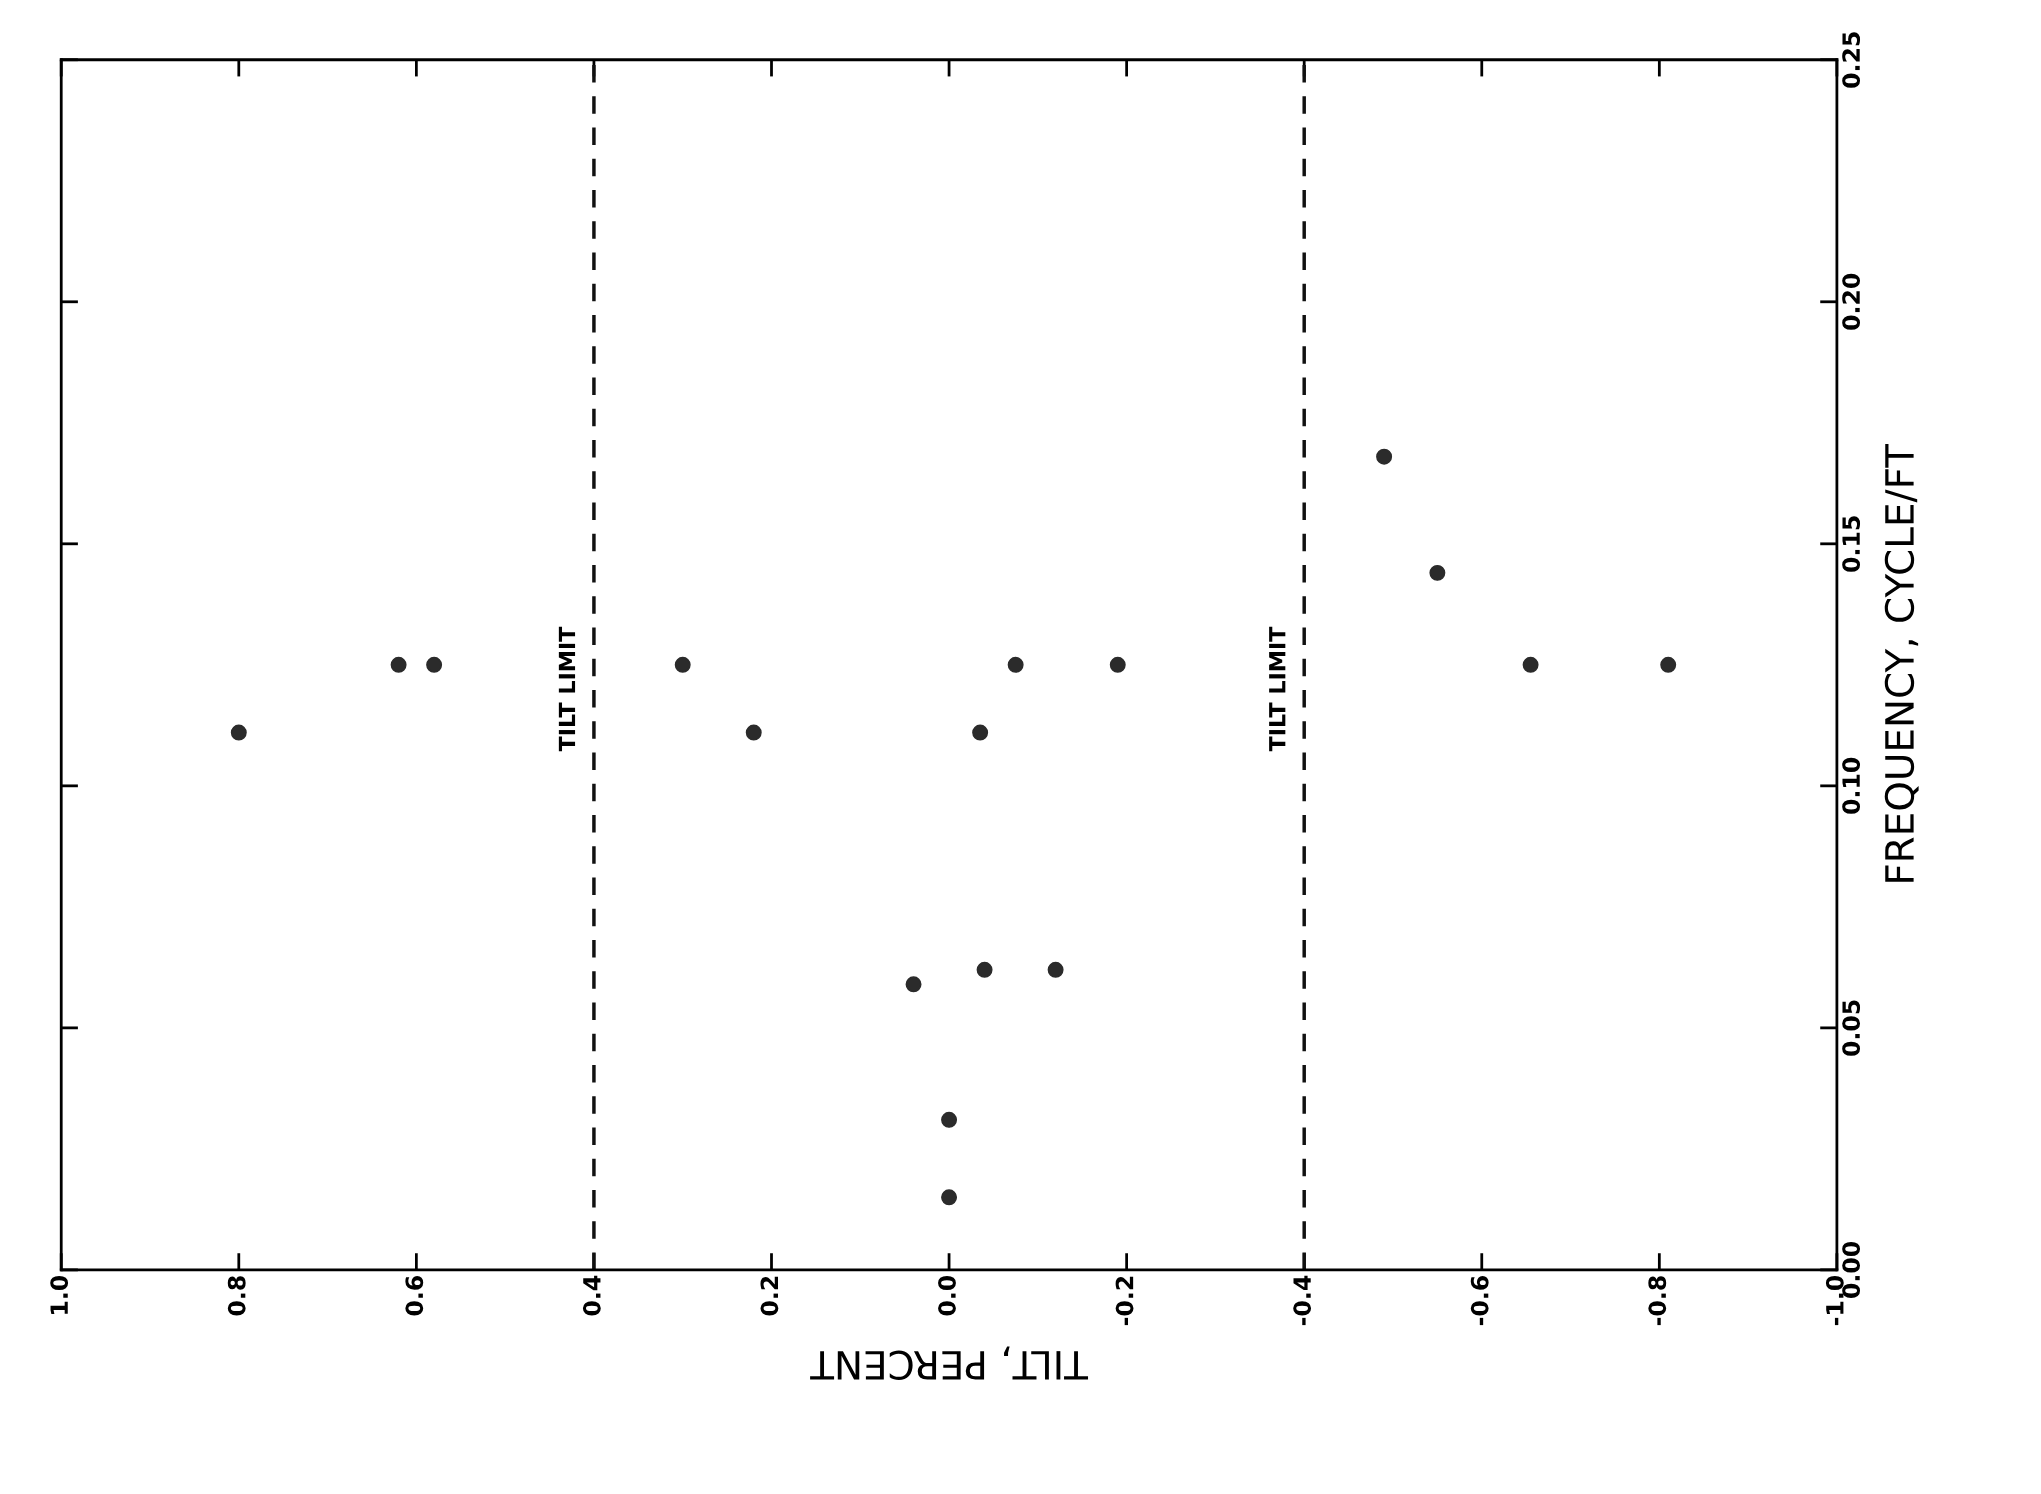 The width and height of the screenshot is (2041, 1494). Describe the element at coordinates (1851, 1028) in the screenshot. I see `y-tick-label: 0.05` at that location.